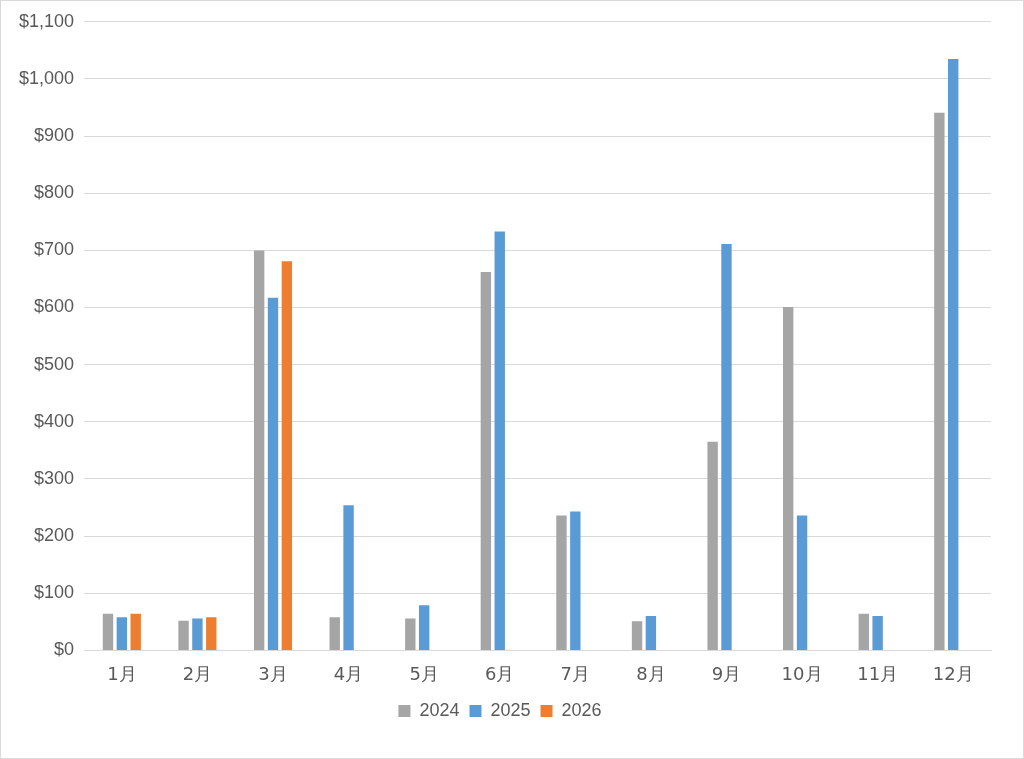 This screenshot has height=759, width=1024. I want to click on y-tick-label: $1,000, so click(46, 77).